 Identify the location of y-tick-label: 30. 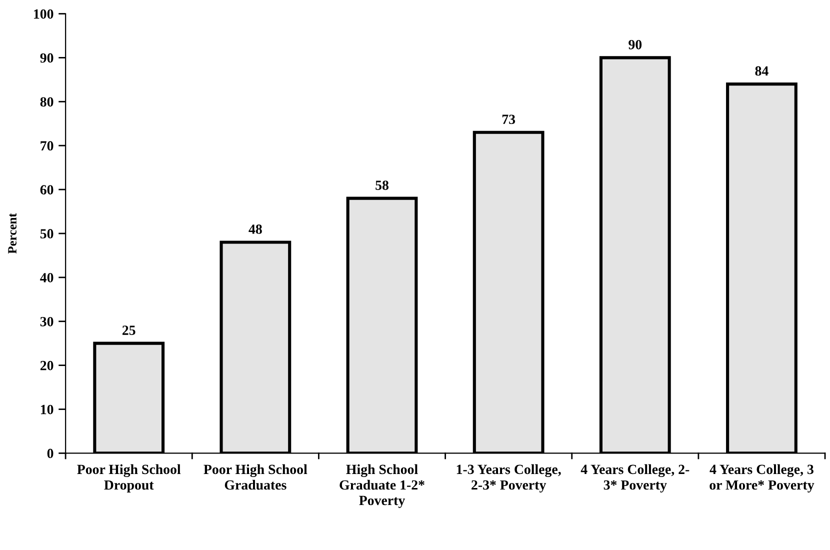
(47, 321).